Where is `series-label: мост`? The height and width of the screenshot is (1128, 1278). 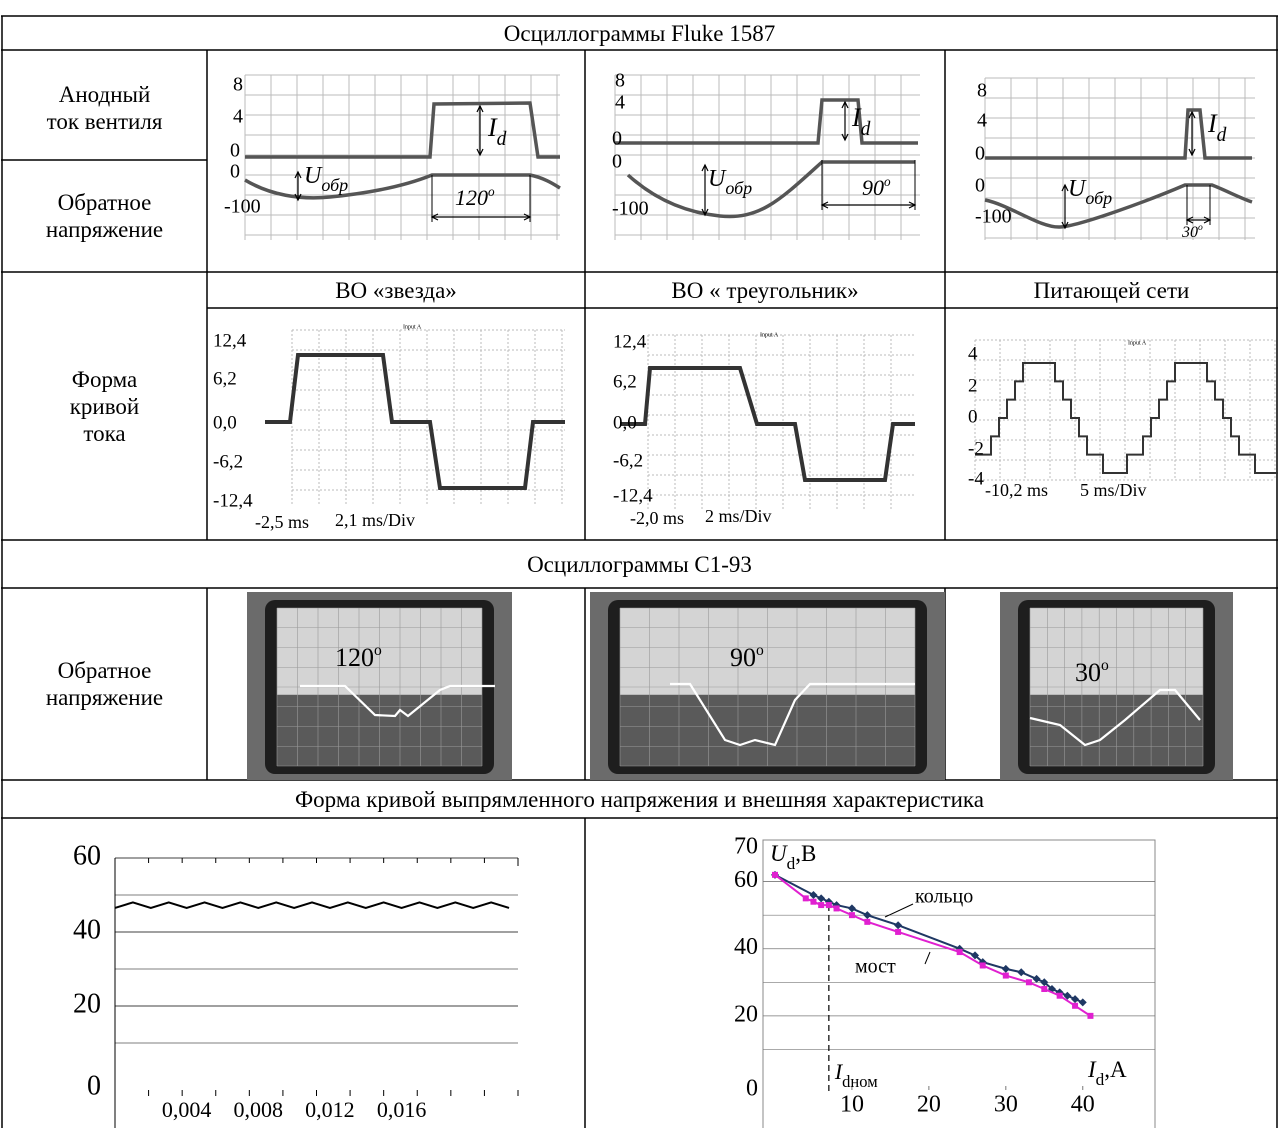 series-label: мост is located at coordinates (875, 967).